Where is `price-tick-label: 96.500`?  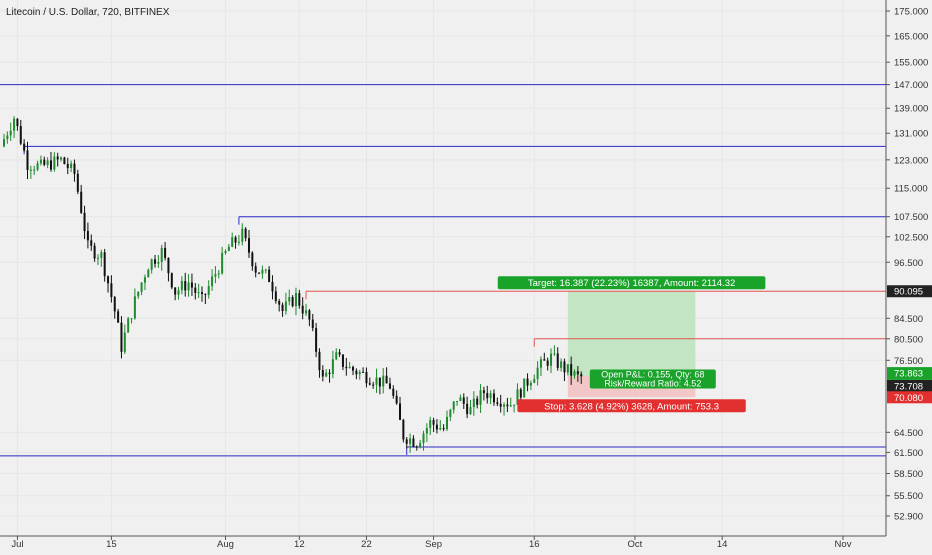 price-tick-label: 96.500 is located at coordinates (908, 263).